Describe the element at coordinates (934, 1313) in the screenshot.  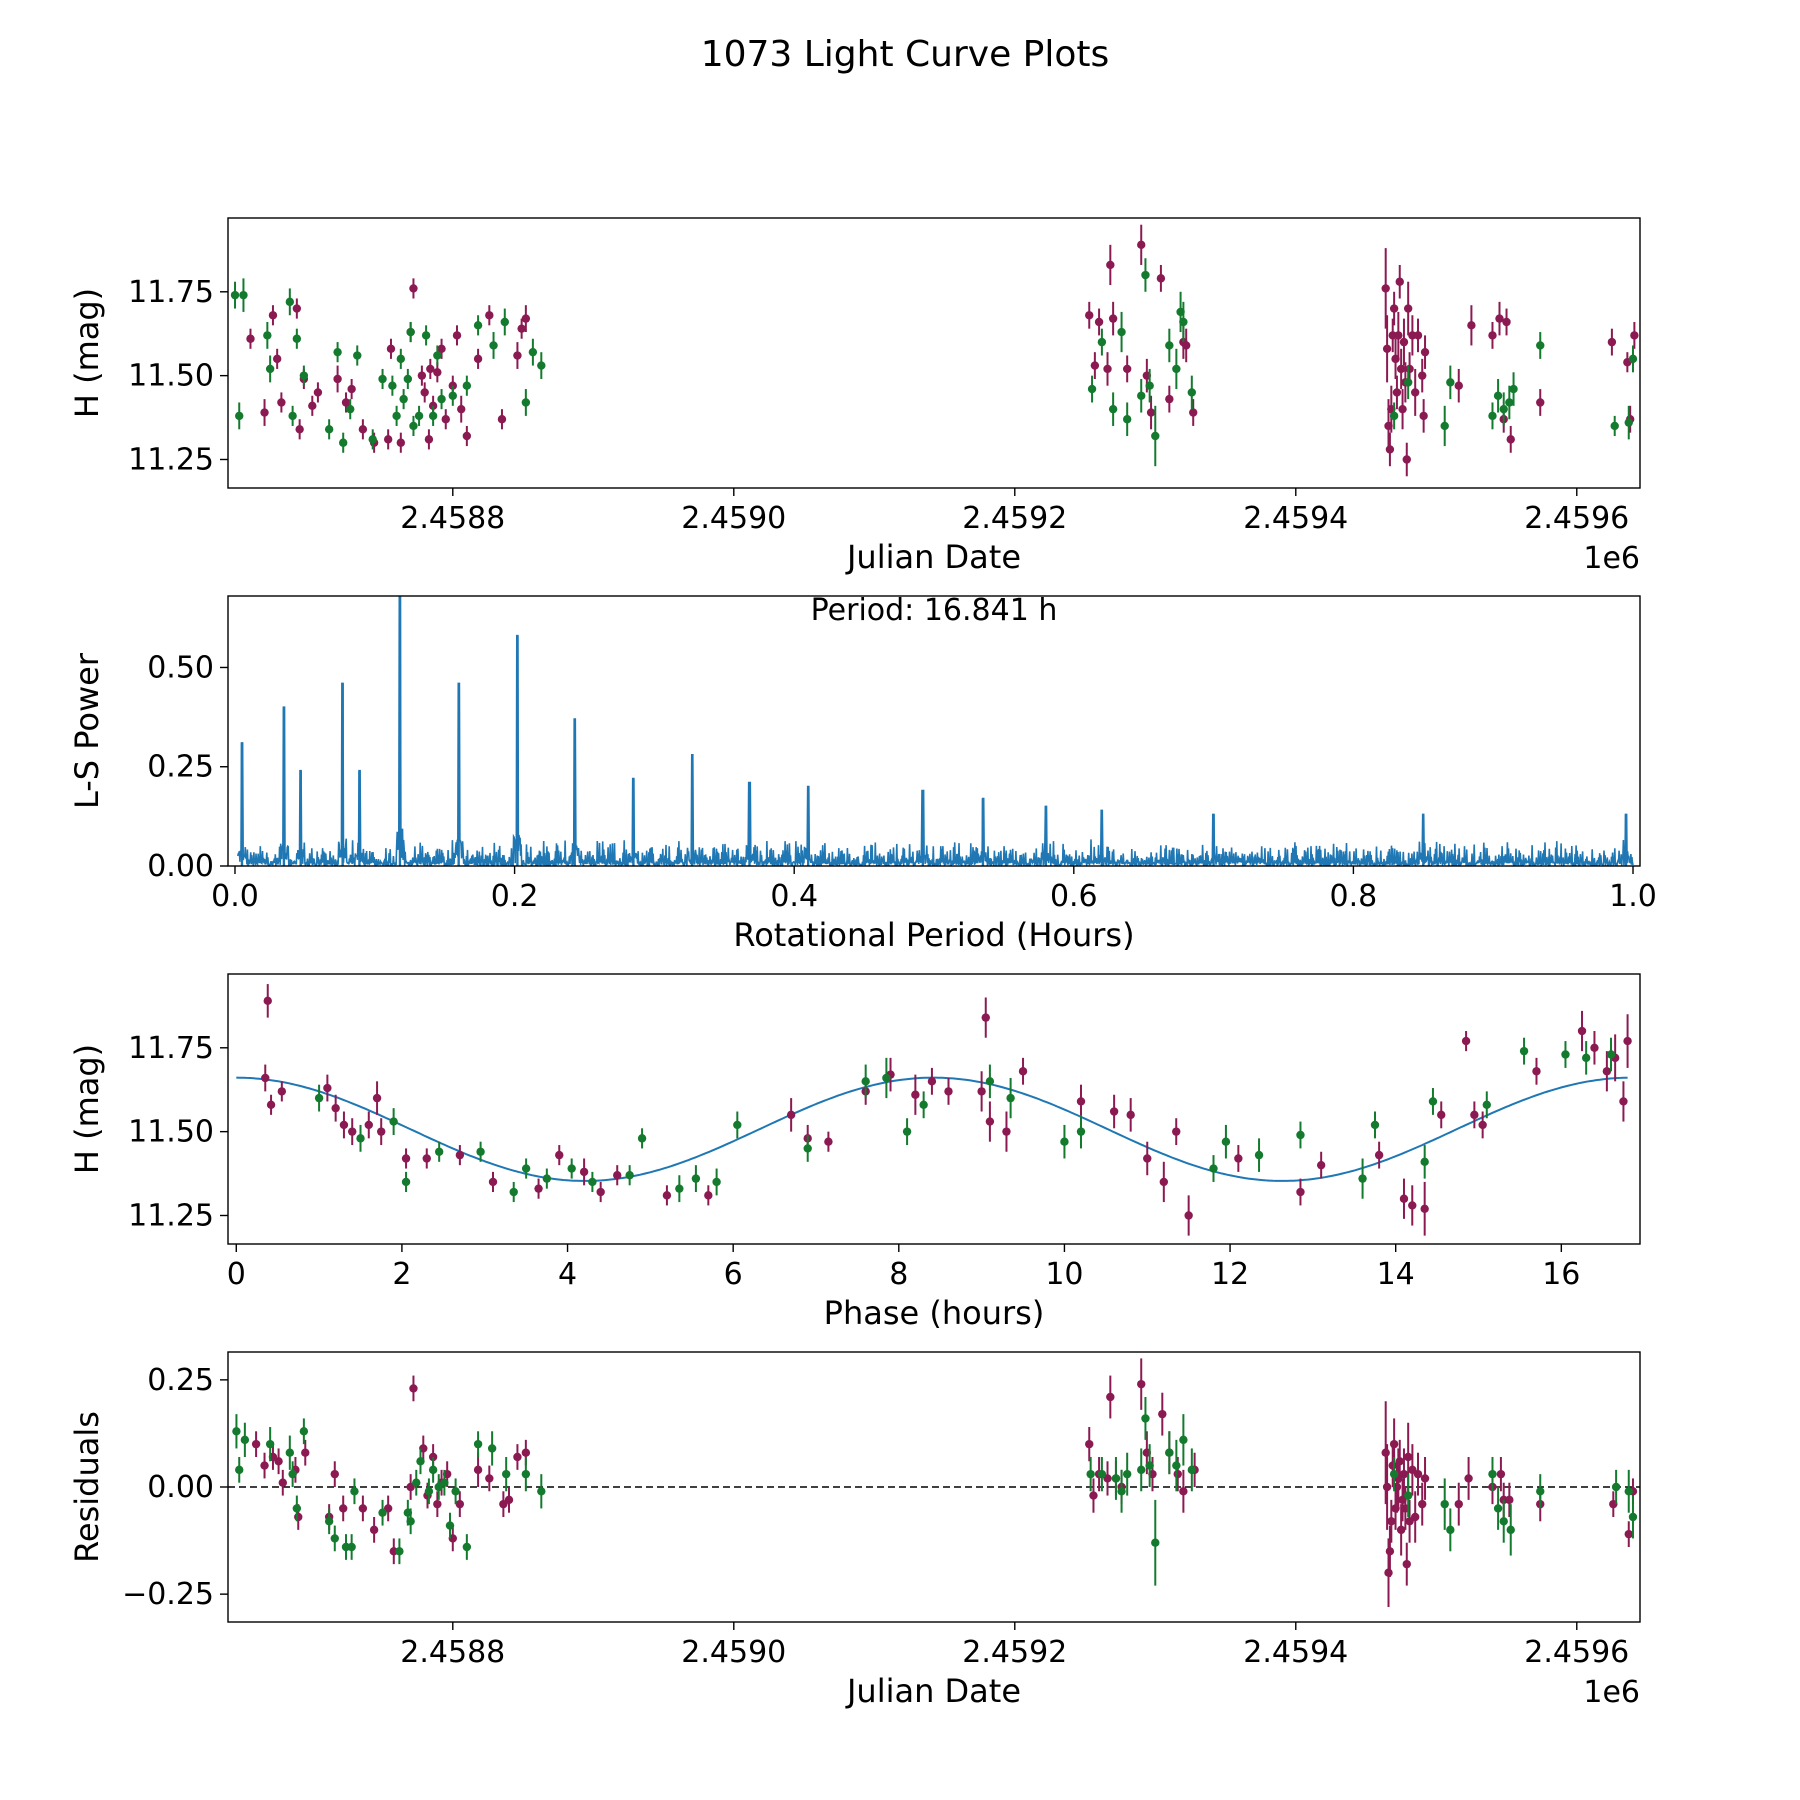
I see `x-axis-label: Phase (hours)` at that location.